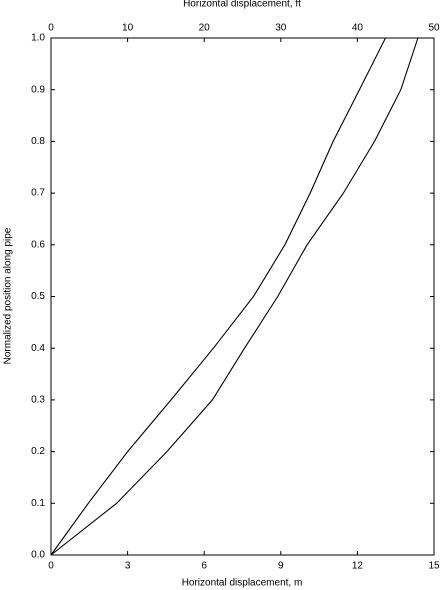  What do you see at coordinates (38, 503) in the screenshot?
I see `y-tick-label: 0.1` at bounding box center [38, 503].